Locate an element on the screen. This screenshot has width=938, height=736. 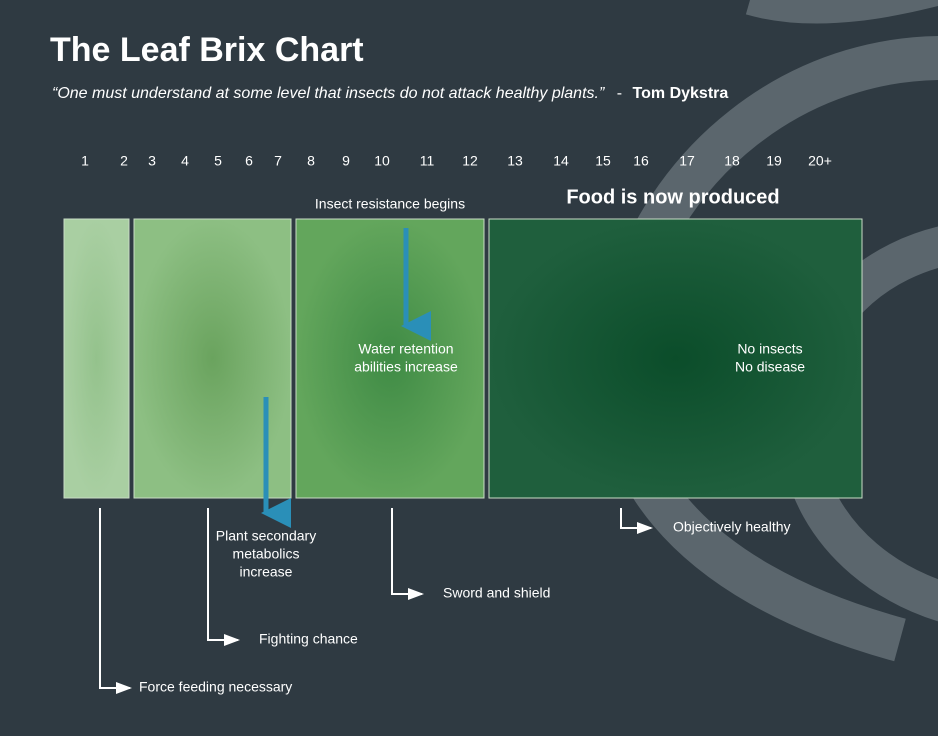
scale-label: 3 is located at coordinates (152, 161).